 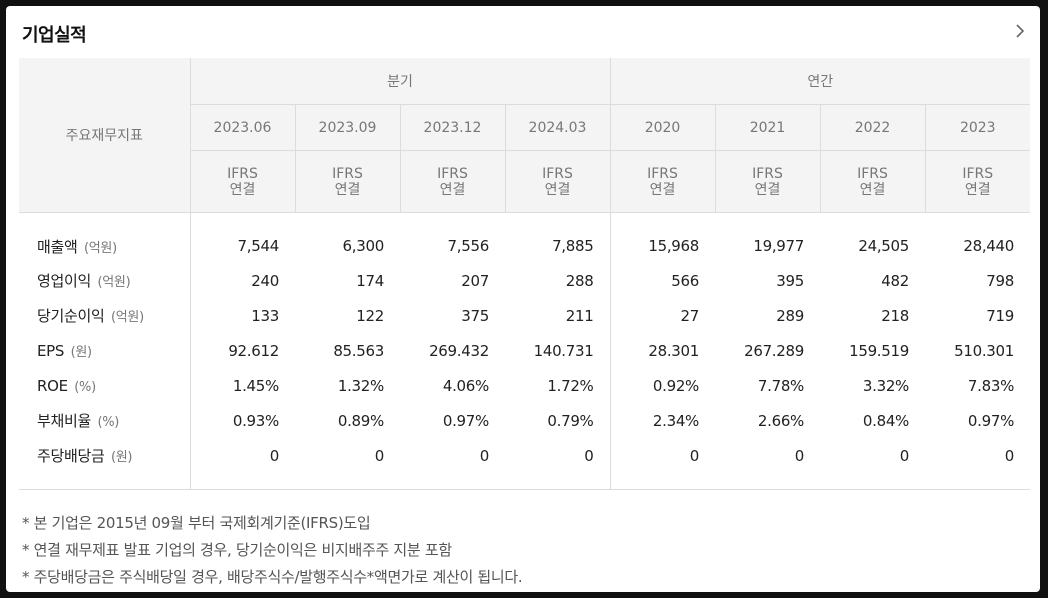 What do you see at coordinates (685, 280) in the screenshot?
I see `table-cell: 566` at bounding box center [685, 280].